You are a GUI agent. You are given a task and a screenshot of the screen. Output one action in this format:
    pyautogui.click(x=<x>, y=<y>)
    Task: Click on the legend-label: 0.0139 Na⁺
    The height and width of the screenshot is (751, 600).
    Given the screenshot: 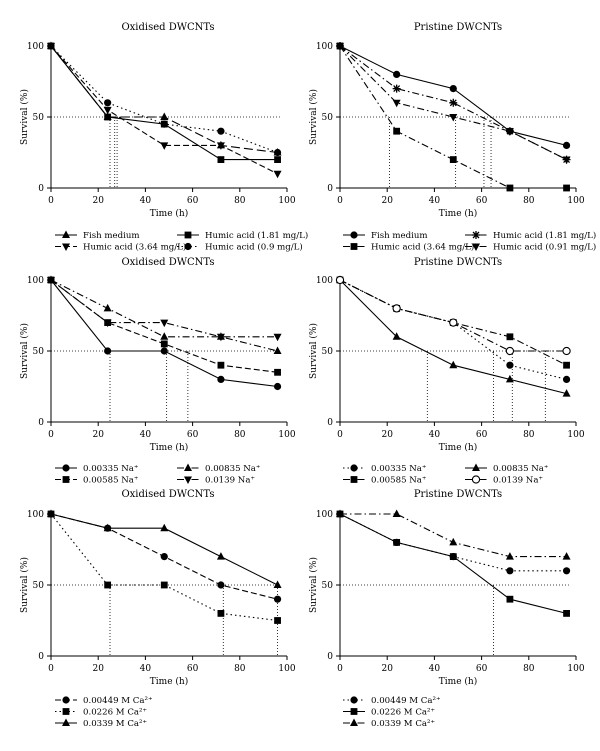 What is the action you would take?
    pyautogui.click(x=518, y=481)
    